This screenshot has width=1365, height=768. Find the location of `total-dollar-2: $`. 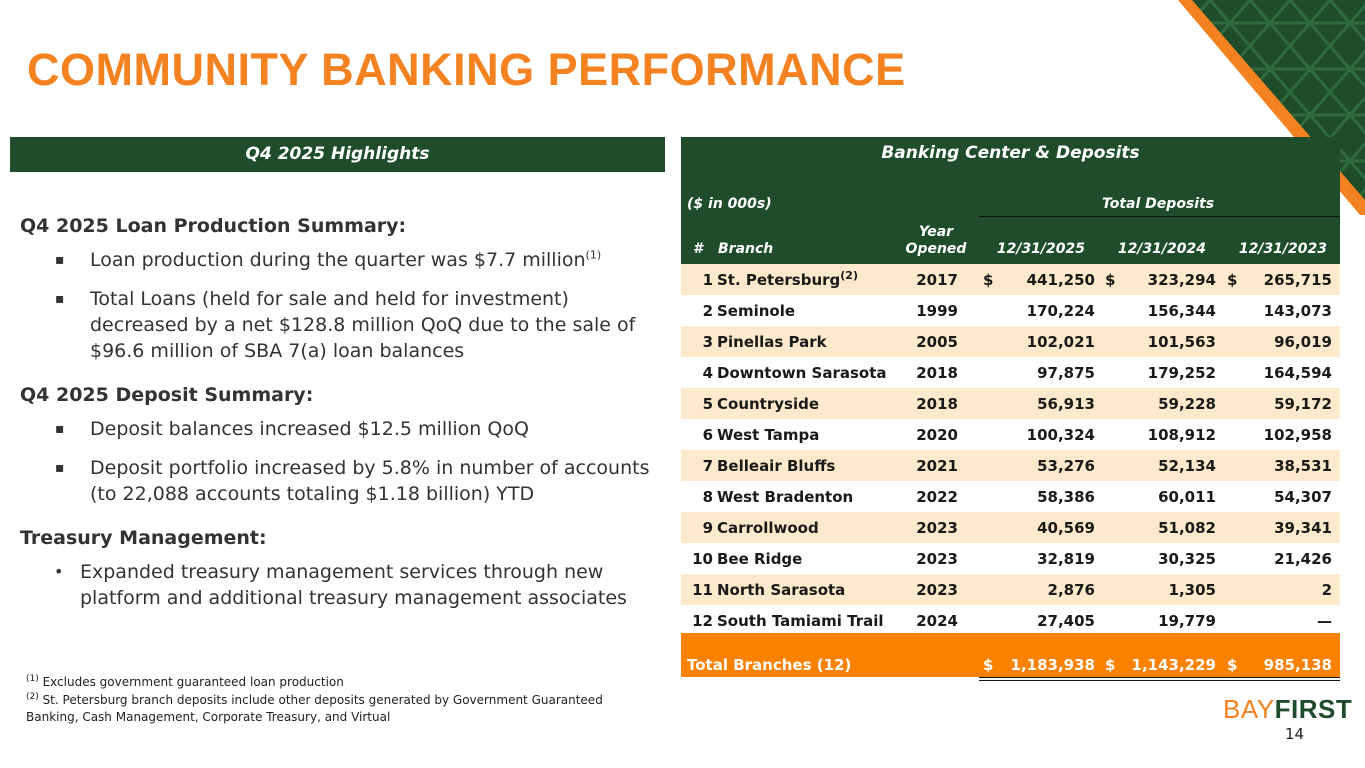

total-dollar-2: $ is located at coordinates (1110, 665).